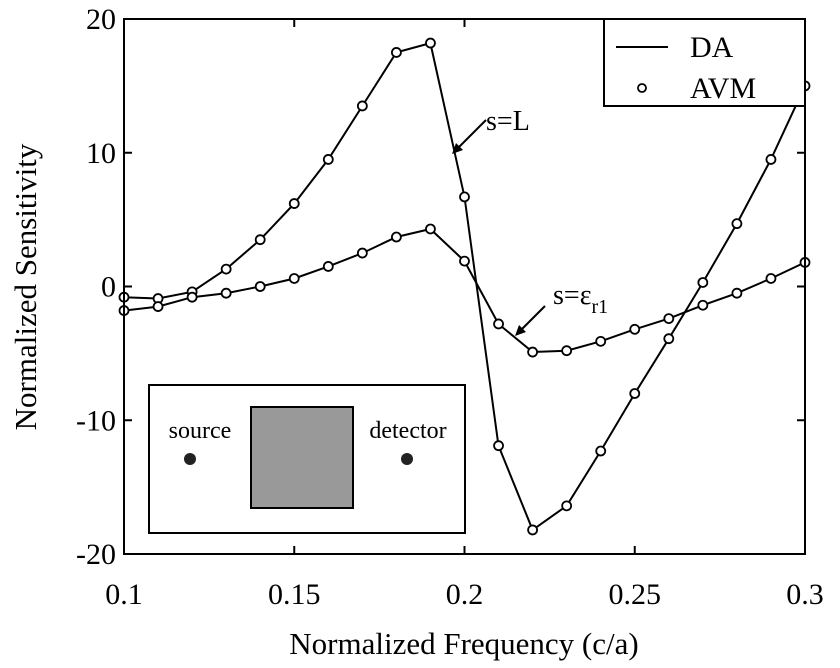 Image resolution: width=840 pixels, height=668 pixels. What do you see at coordinates (25, 286) in the screenshot?
I see `y-axis-title: Normalized Sensitivity` at bounding box center [25, 286].